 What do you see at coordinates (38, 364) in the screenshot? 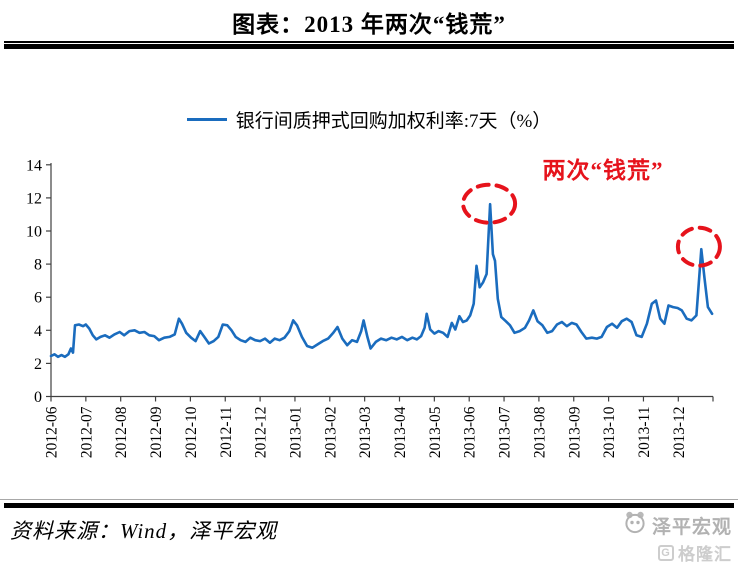
I see `y-tick-label: 2` at bounding box center [38, 364].